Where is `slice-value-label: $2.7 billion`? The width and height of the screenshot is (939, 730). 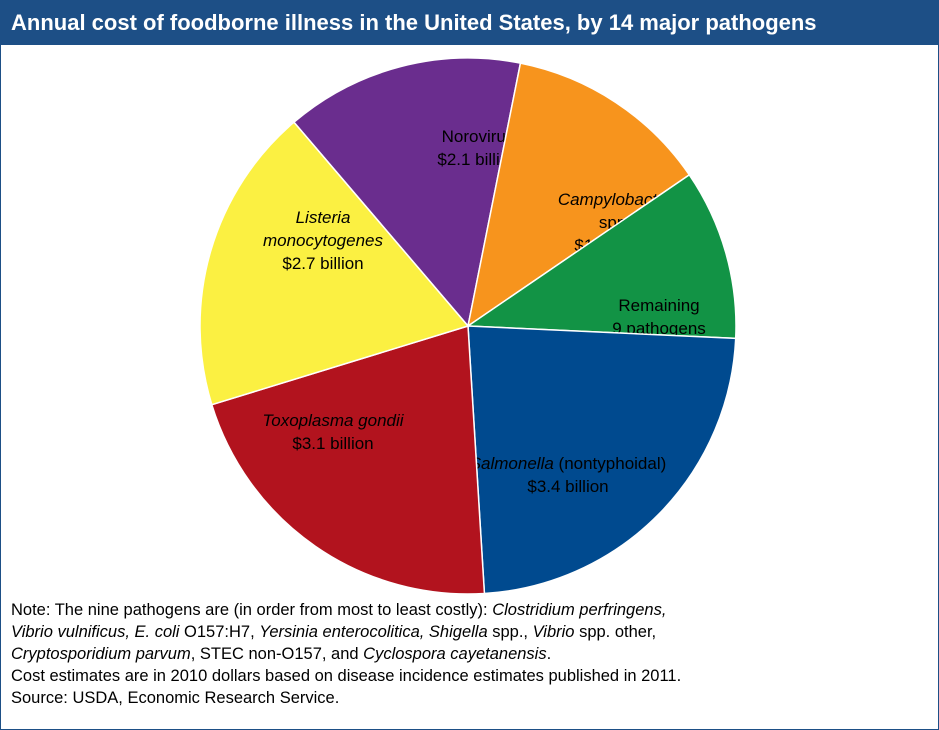
slice-value-label: $2.7 billion is located at coordinates (322, 263).